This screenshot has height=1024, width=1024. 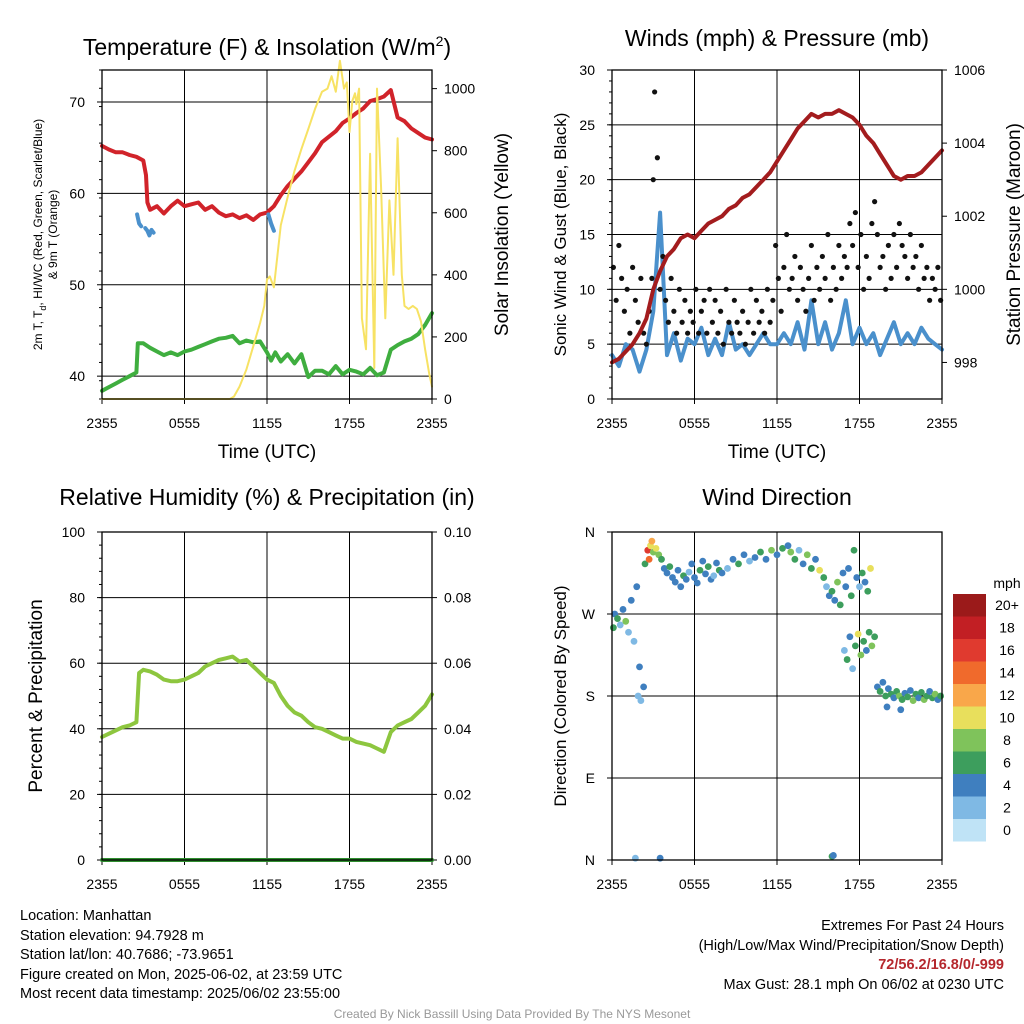 What do you see at coordinates (560, 235) in the screenshot?
I see `y-axis-label: Sonic Wind & Gust (Blue, Black)` at bounding box center [560, 235].